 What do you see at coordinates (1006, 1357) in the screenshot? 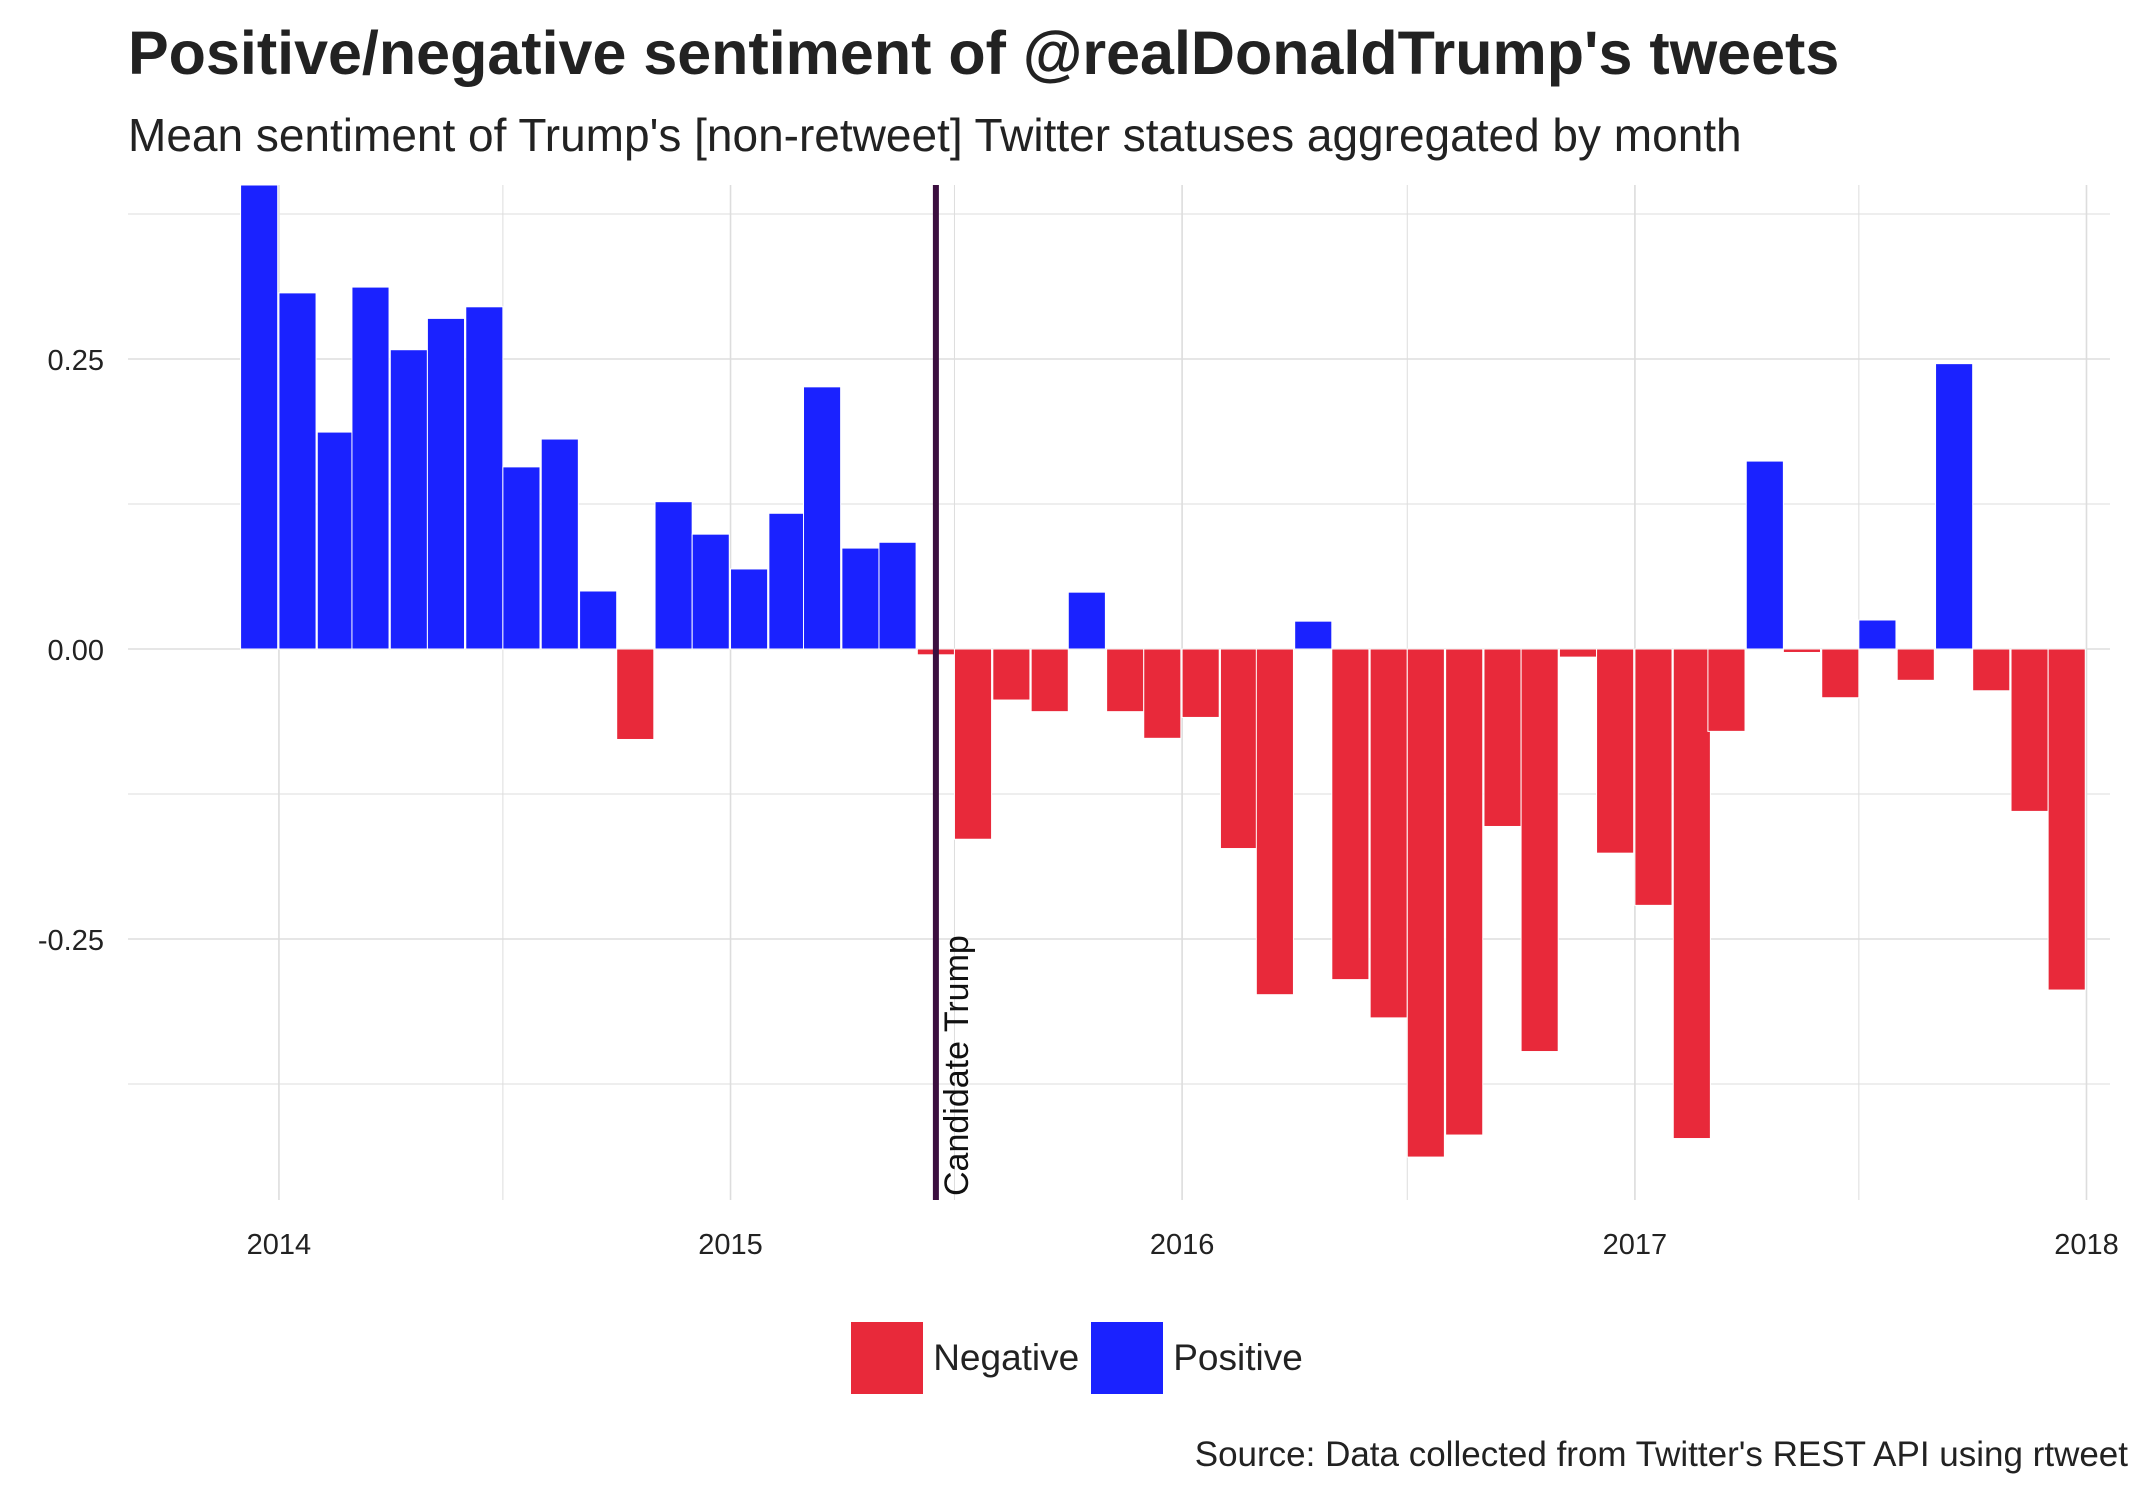
I see `legend-label-negative: Negative` at bounding box center [1006, 1357].